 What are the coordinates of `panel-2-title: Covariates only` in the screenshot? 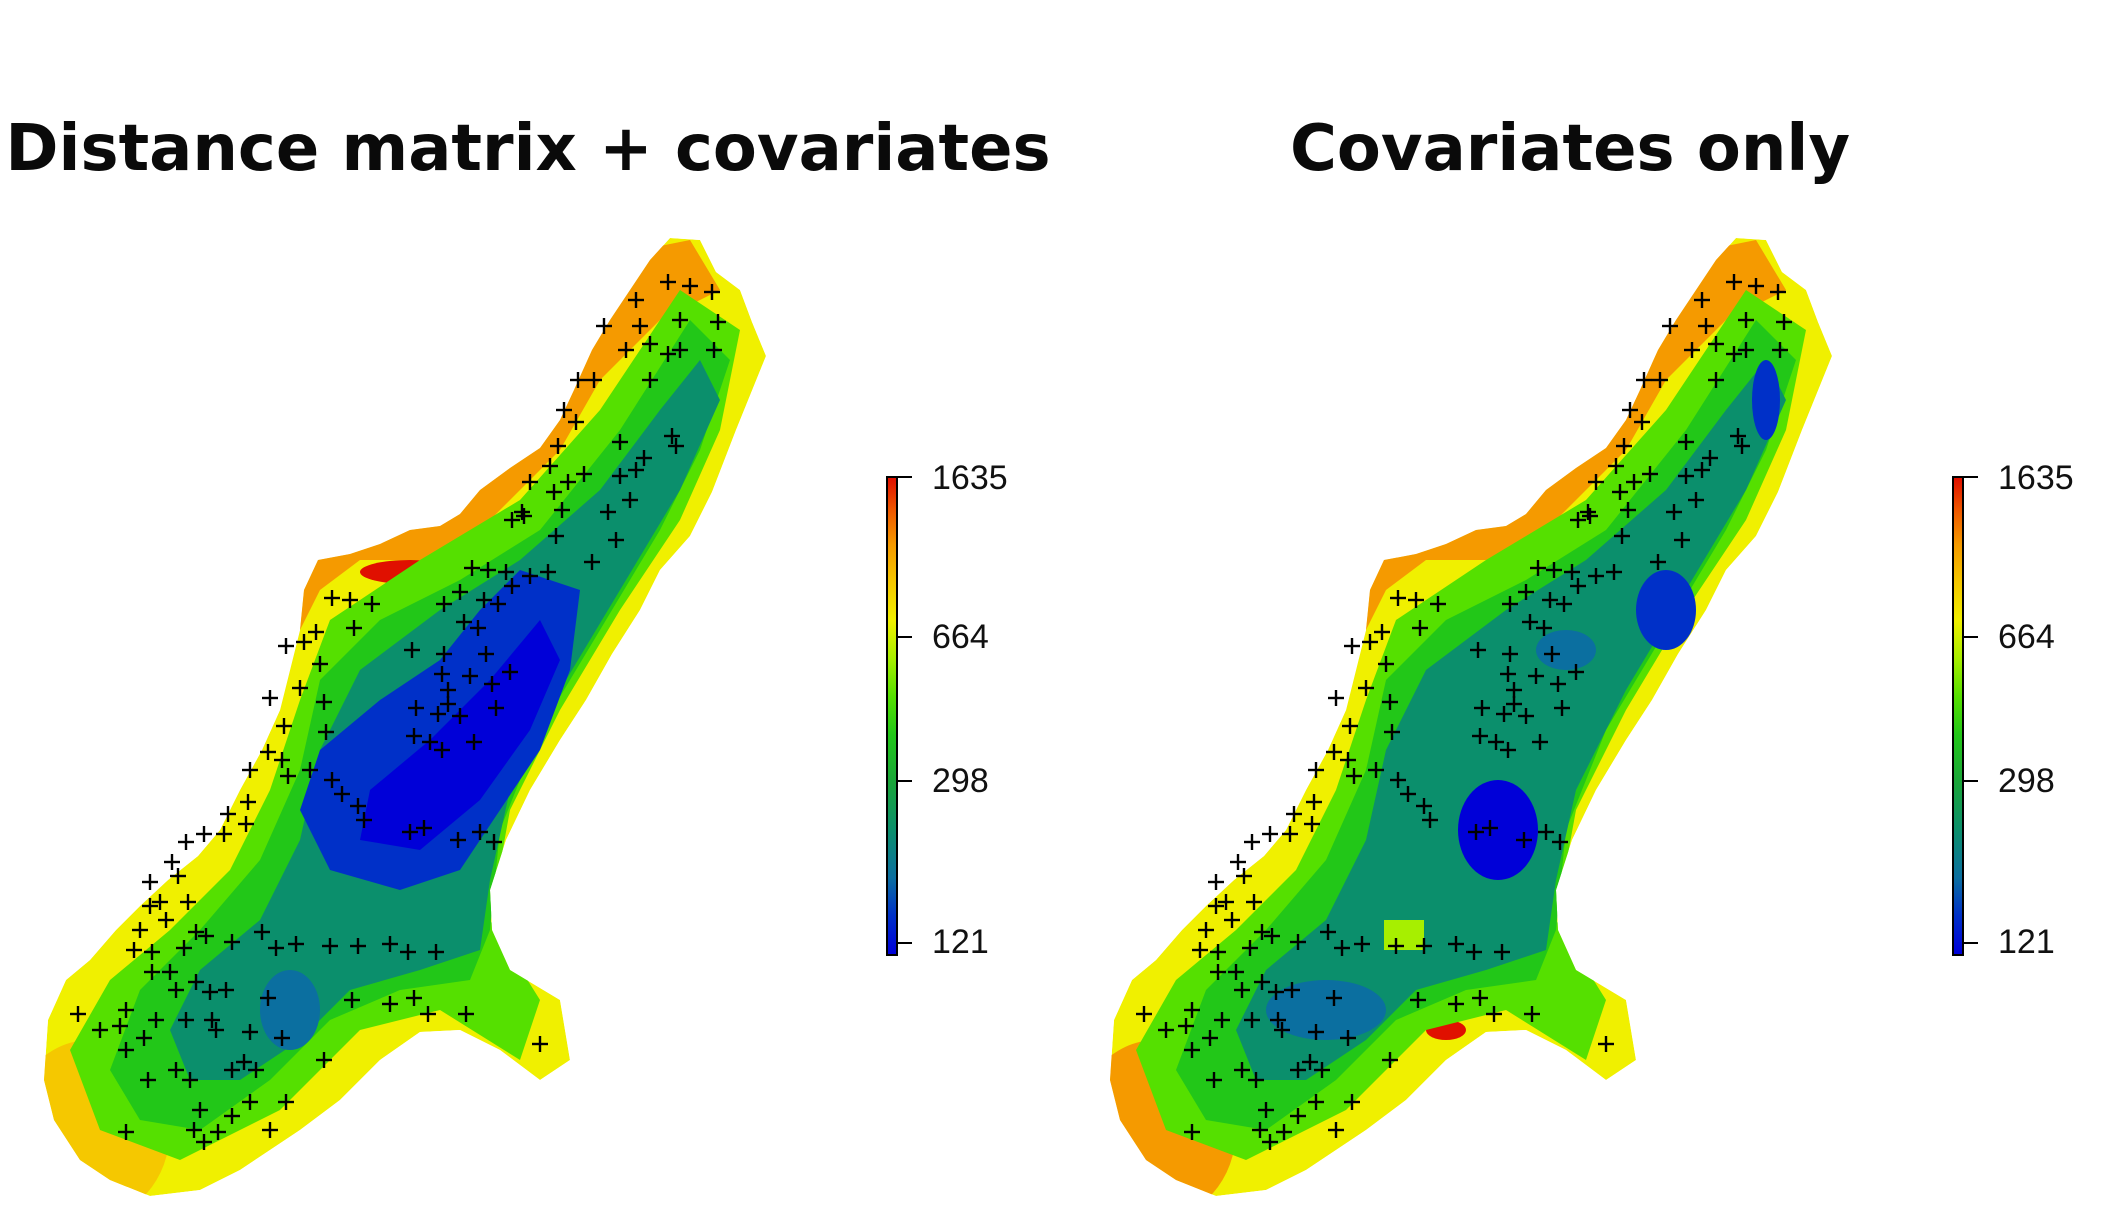 It's located at (1570, 149).